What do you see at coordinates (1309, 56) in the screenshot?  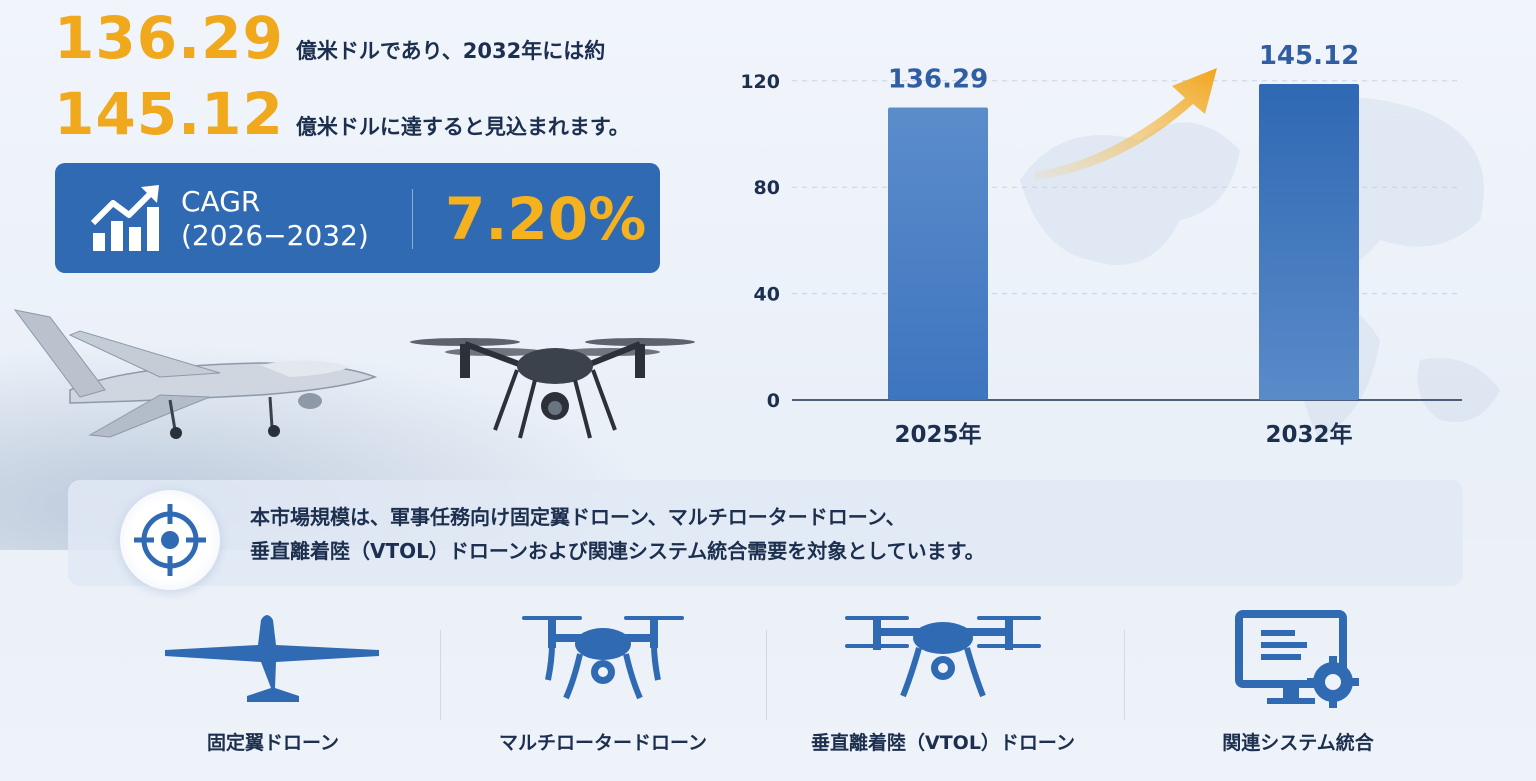 I see `bar-value-label: 145.12` at bounding box center [1309, 56].